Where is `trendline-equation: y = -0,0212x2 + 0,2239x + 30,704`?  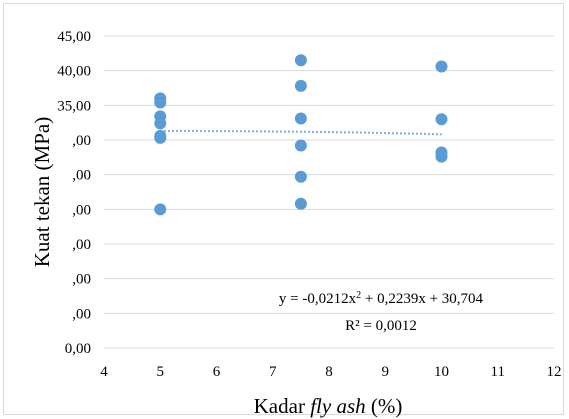
trendline-equation: y = -0,0212x2 + 0,2239x + 30,704 is located at coordinates (381, 299).